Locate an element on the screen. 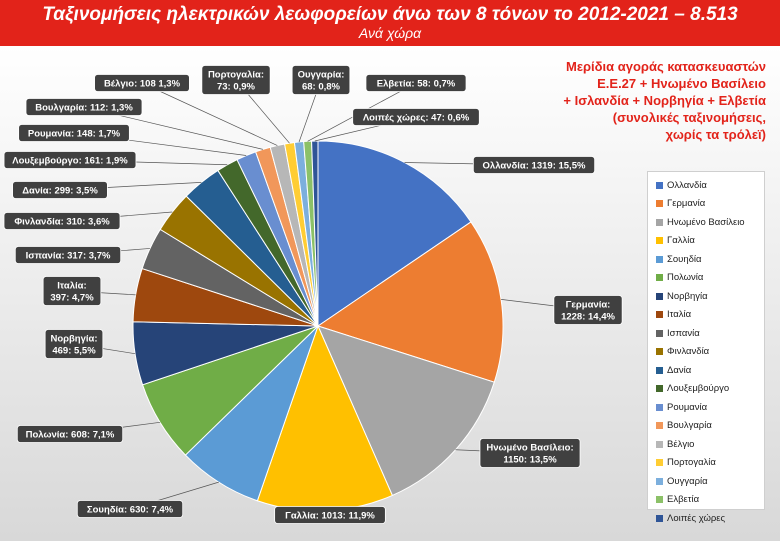 This screenshot has width=780, height=541. data-label-4: Σουηδία: 630: 7,4% is located at coordinates (130, 510).